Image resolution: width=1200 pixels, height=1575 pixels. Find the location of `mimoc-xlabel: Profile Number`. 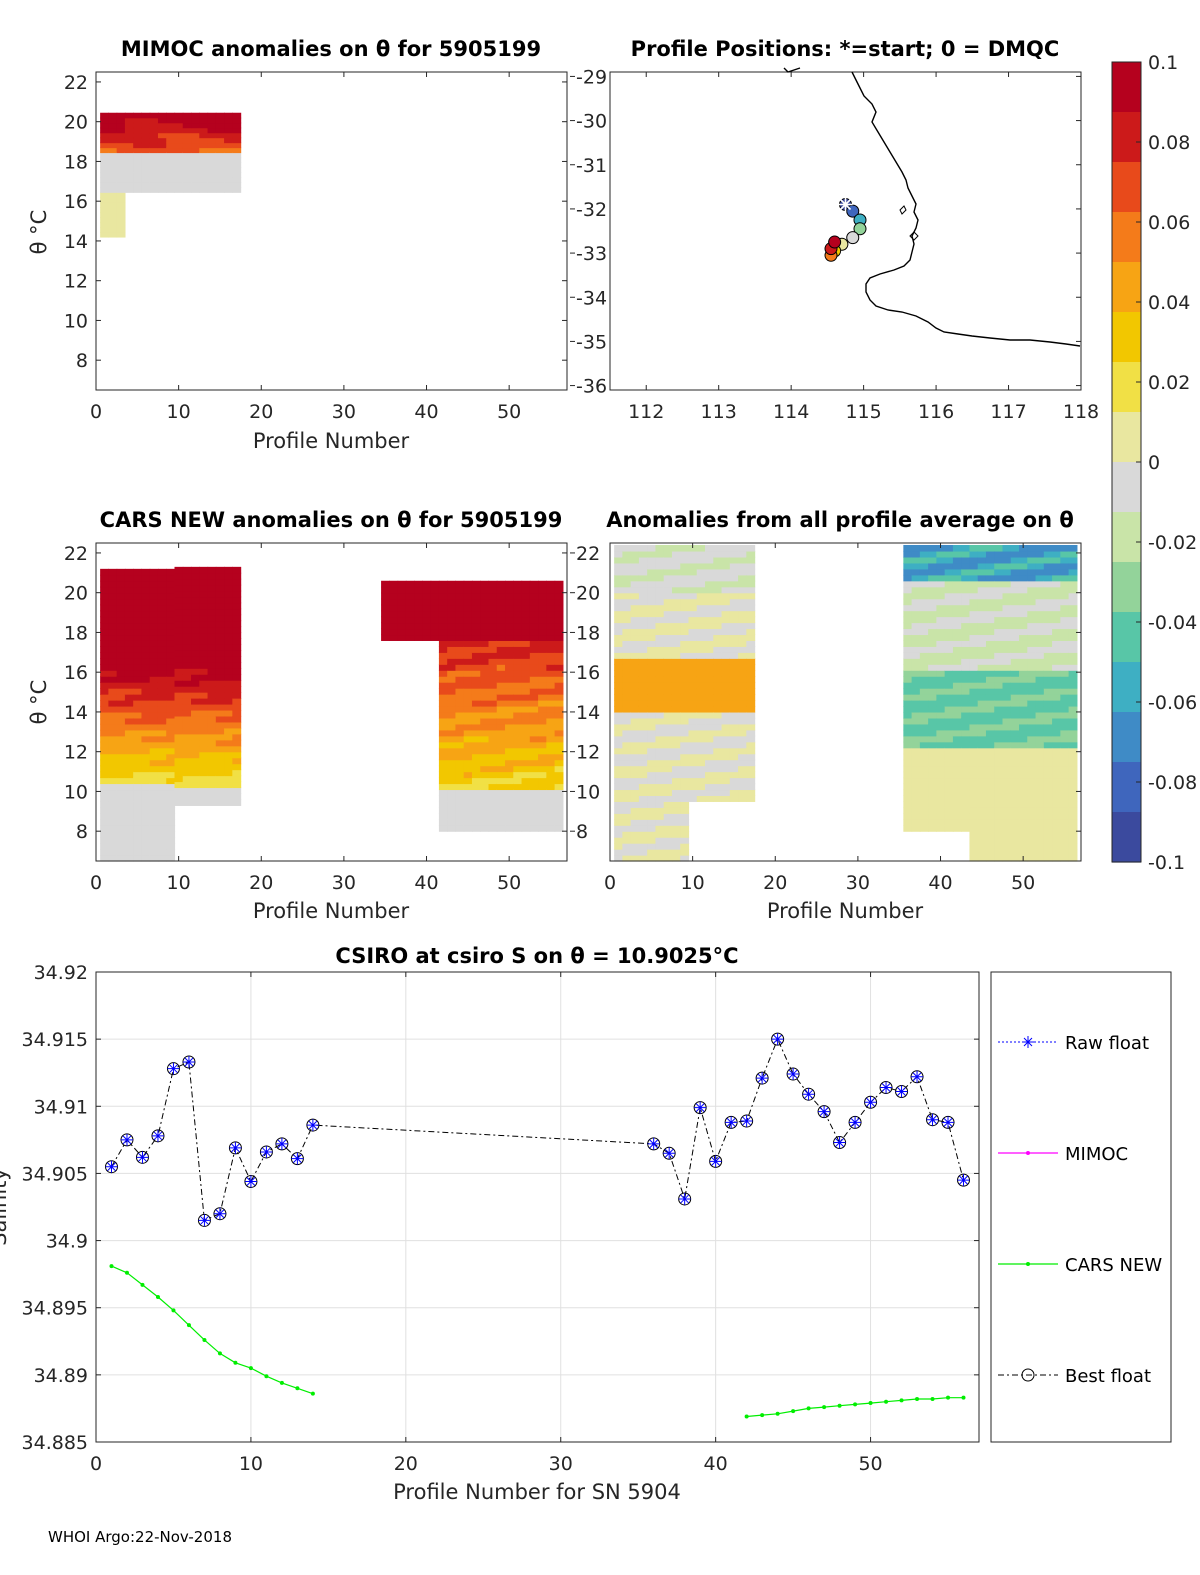

mimoc-xlabel: Profile Number is located at coordinates (331, 441).